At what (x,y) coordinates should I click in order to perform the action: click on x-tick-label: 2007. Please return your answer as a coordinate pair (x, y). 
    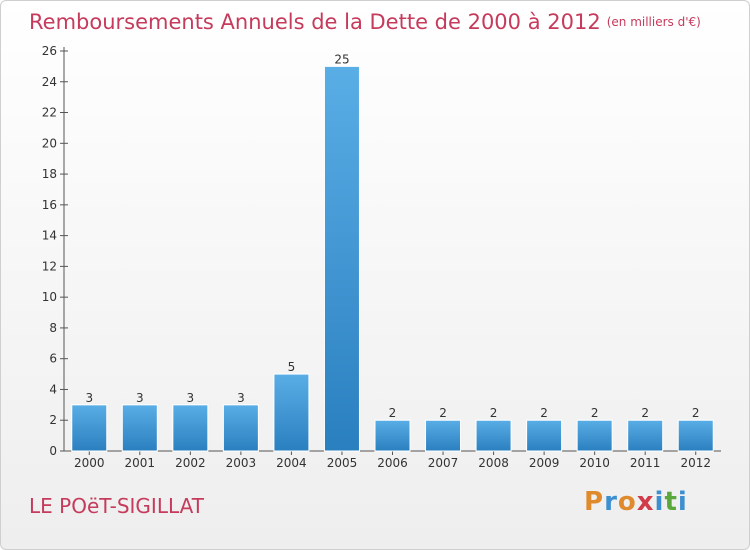
    Looking at the image, I should click on (443, 463).